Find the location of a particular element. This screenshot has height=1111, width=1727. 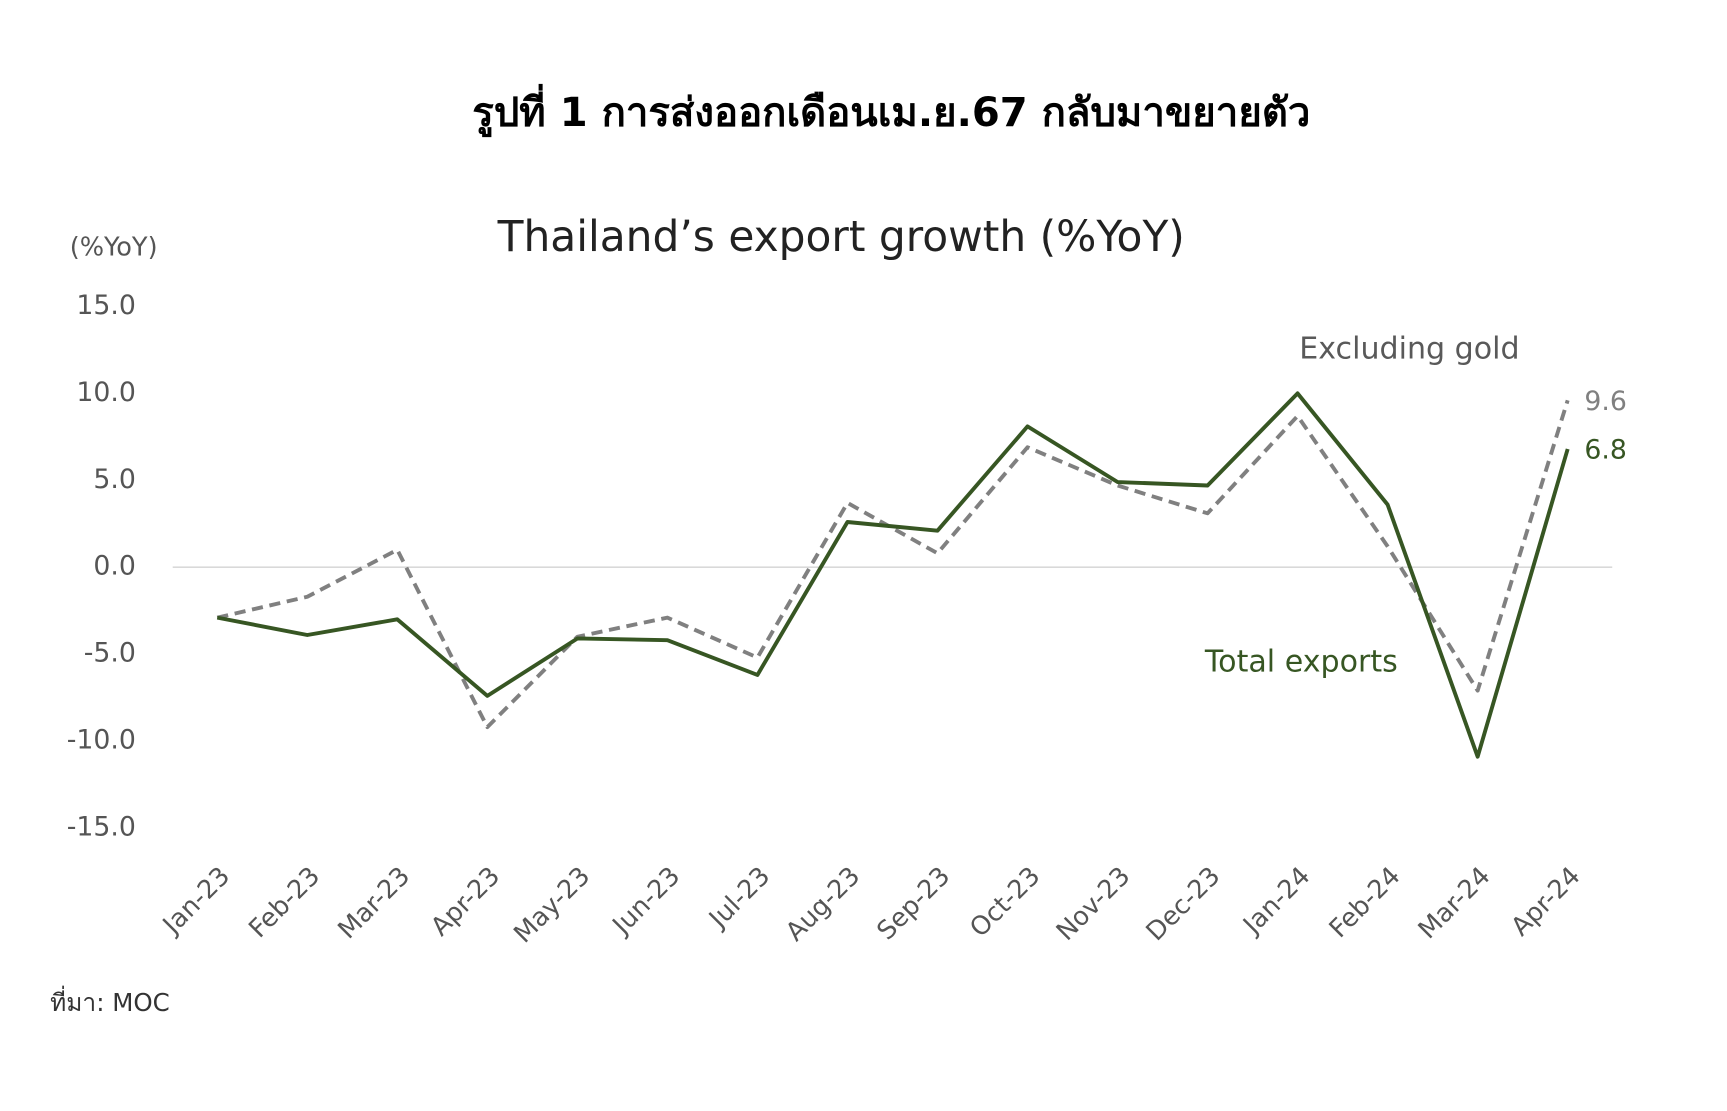

x-tick-label: Jan-24 is located at coordinates (1276, 901).